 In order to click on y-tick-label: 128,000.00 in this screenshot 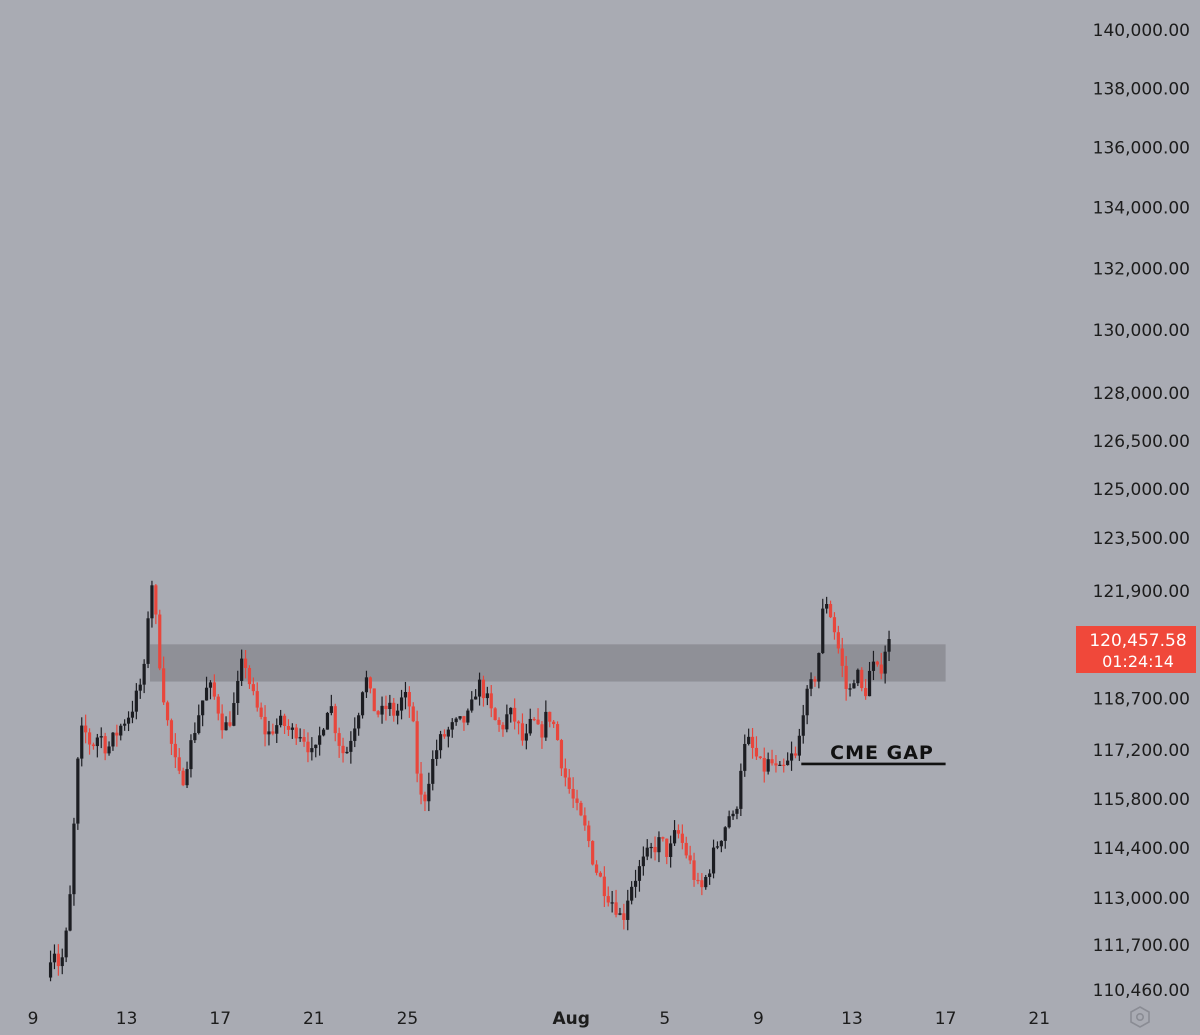, I will do `click(1141, 394)`.